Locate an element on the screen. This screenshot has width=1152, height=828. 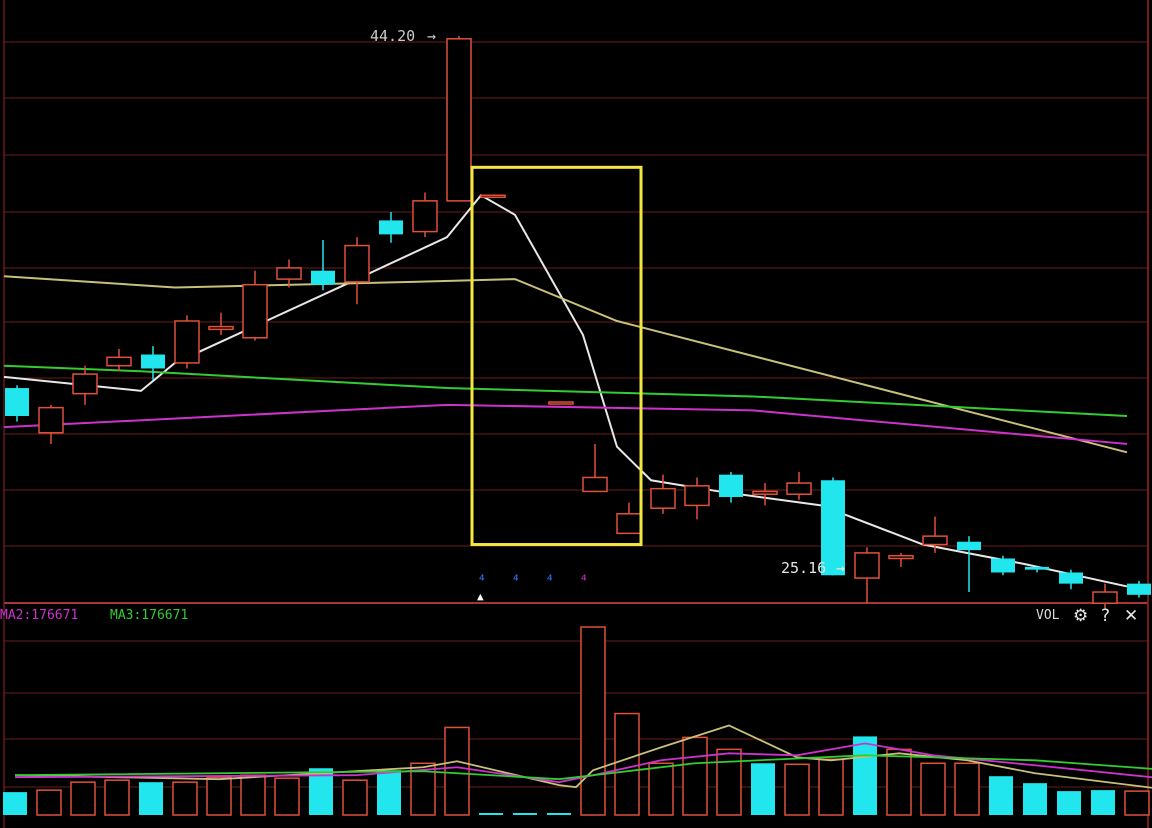
price-ma60-line is located at coordinates (565, 424).